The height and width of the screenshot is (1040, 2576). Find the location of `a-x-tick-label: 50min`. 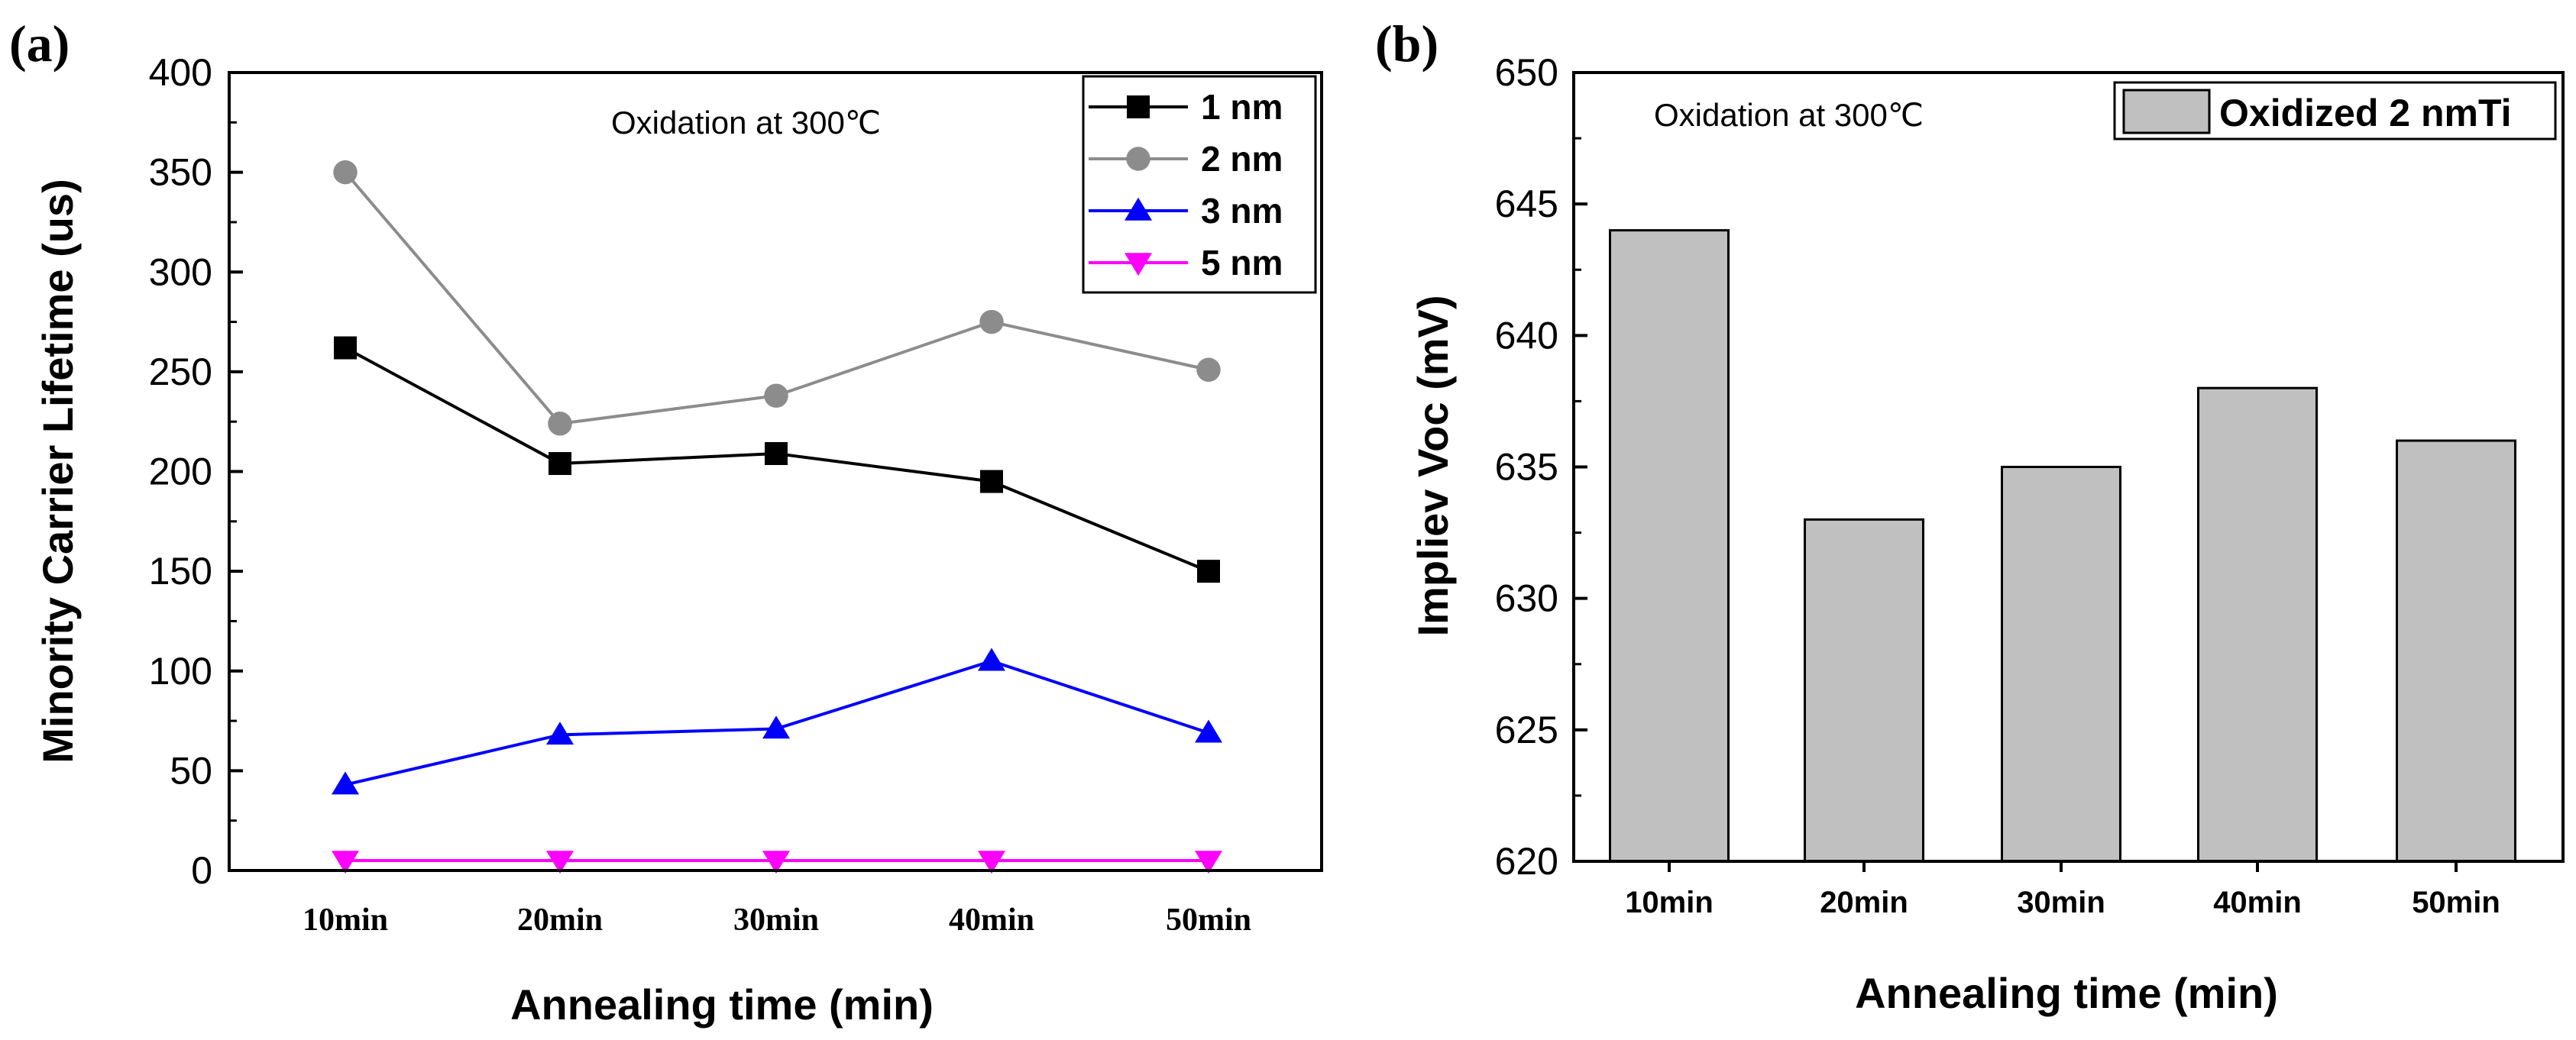

a-x-tick-label: 50min is located at coordinates (1208, 920).